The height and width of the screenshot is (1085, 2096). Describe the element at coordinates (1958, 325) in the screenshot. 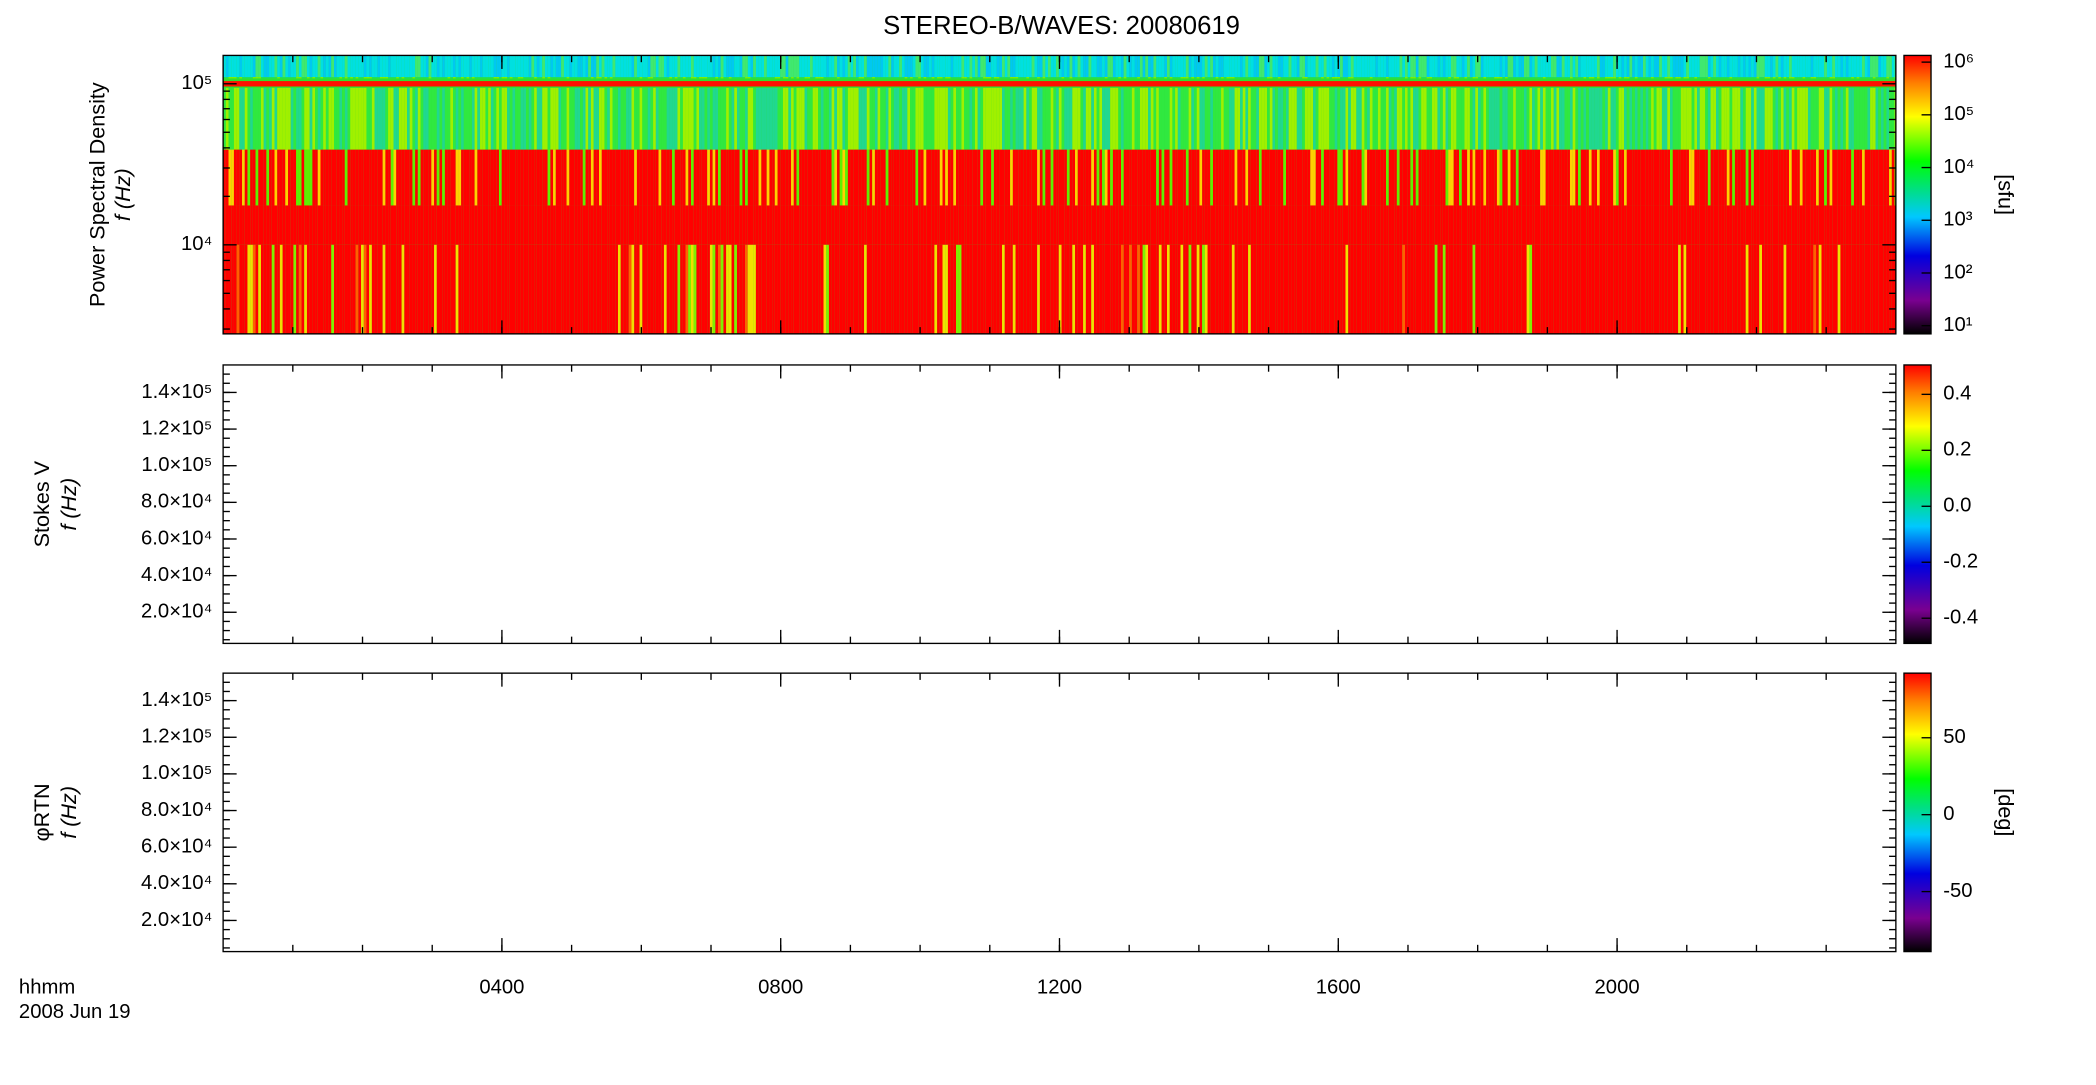

I see `colorbar-tick-label: 10¹` at that location.